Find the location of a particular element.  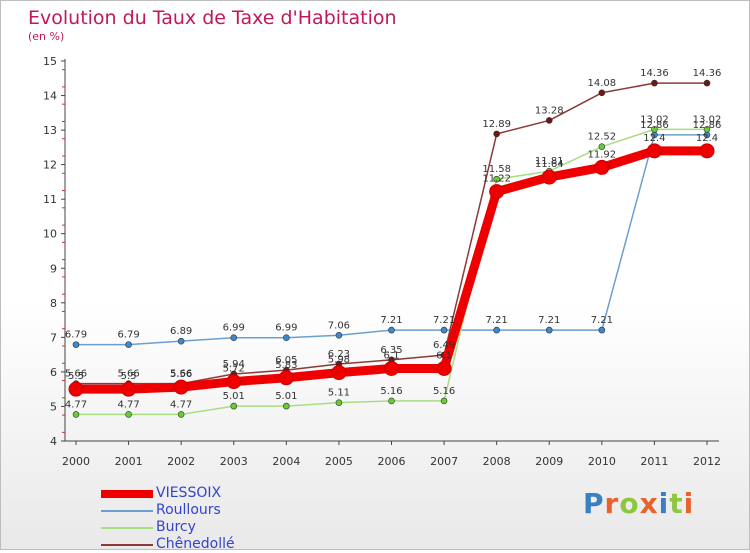

data-label: 6.89 is located at coordinates (181, 331).